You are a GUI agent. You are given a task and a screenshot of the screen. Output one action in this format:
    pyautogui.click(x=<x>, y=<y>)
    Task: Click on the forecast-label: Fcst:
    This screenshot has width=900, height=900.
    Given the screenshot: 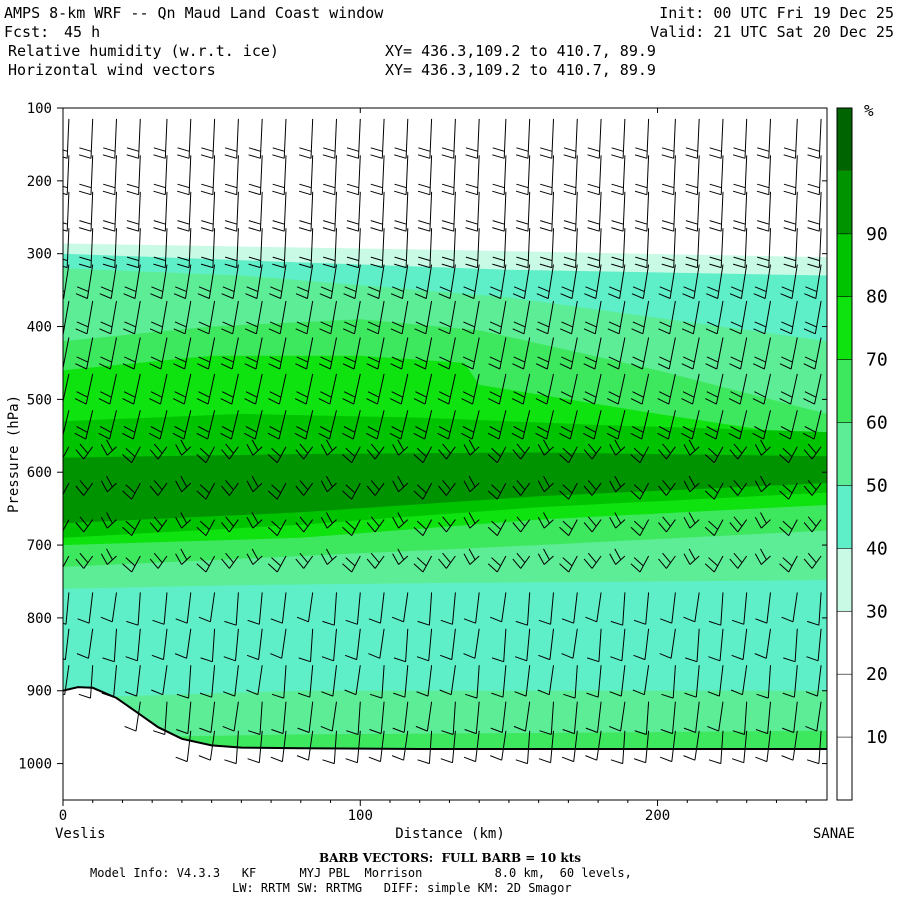 What is the action you would take?
    pyautogui.click(x=27, y=32)
    